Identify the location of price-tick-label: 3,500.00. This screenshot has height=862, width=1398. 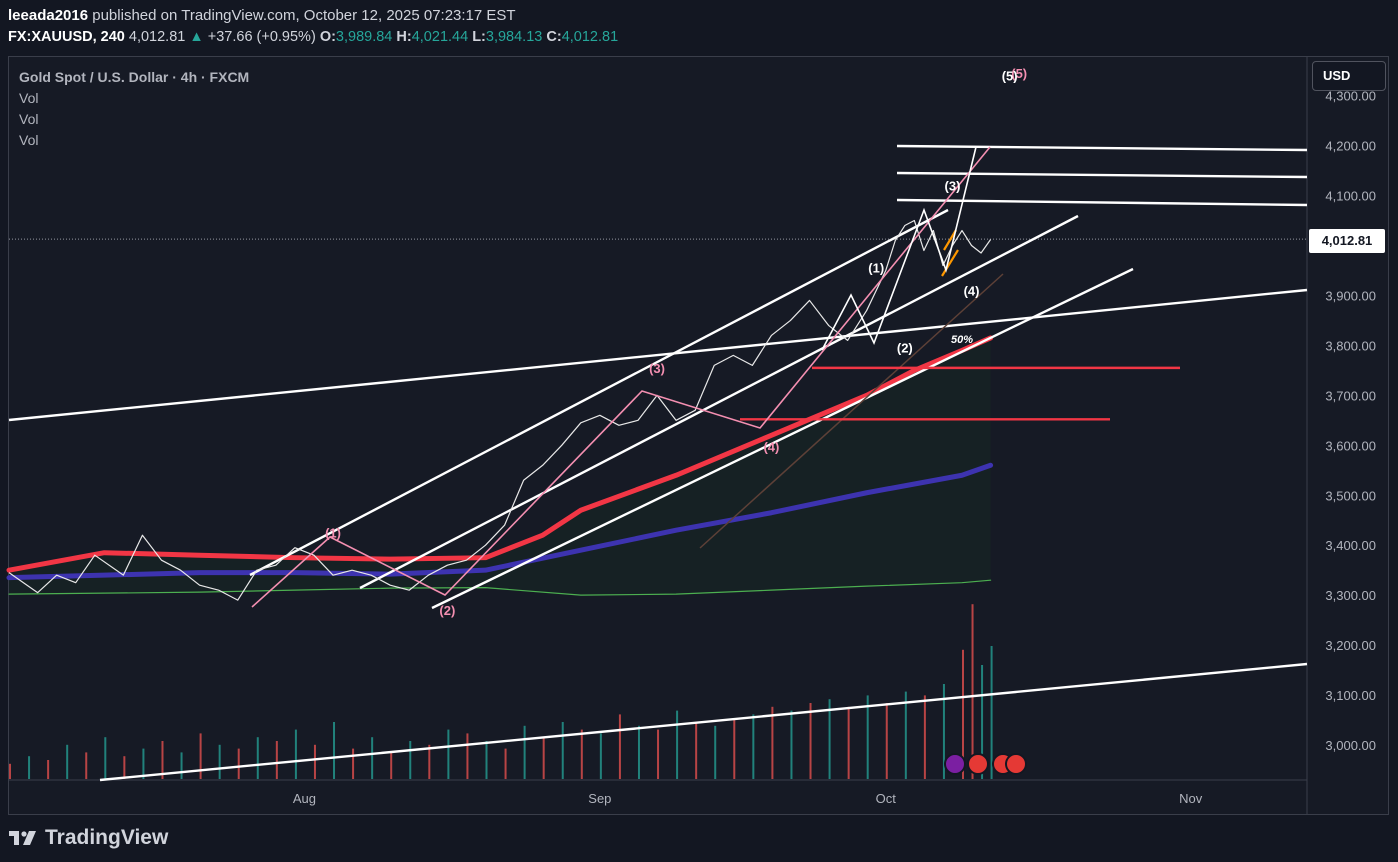
(1350, 495).